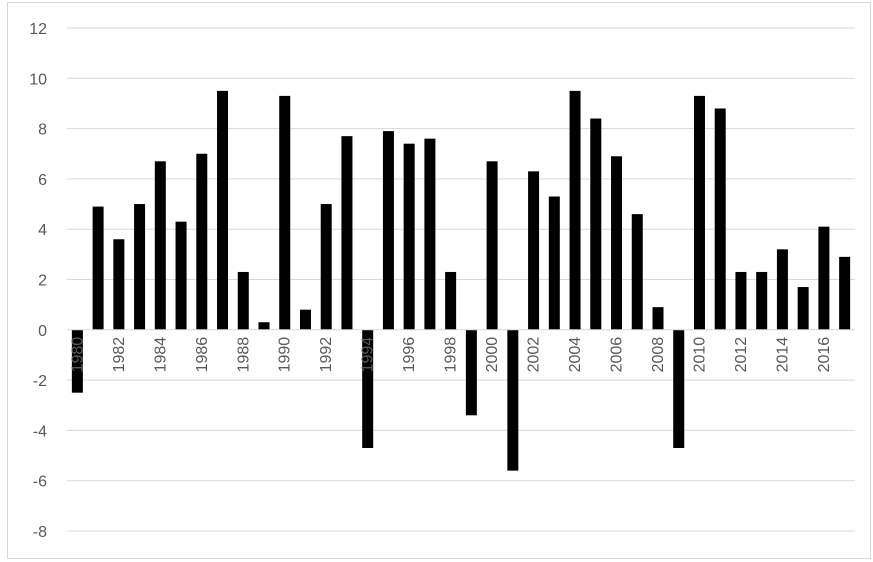 This screenshot has height=562, width=873. I want to click on bar-2013, so click(762, 300).